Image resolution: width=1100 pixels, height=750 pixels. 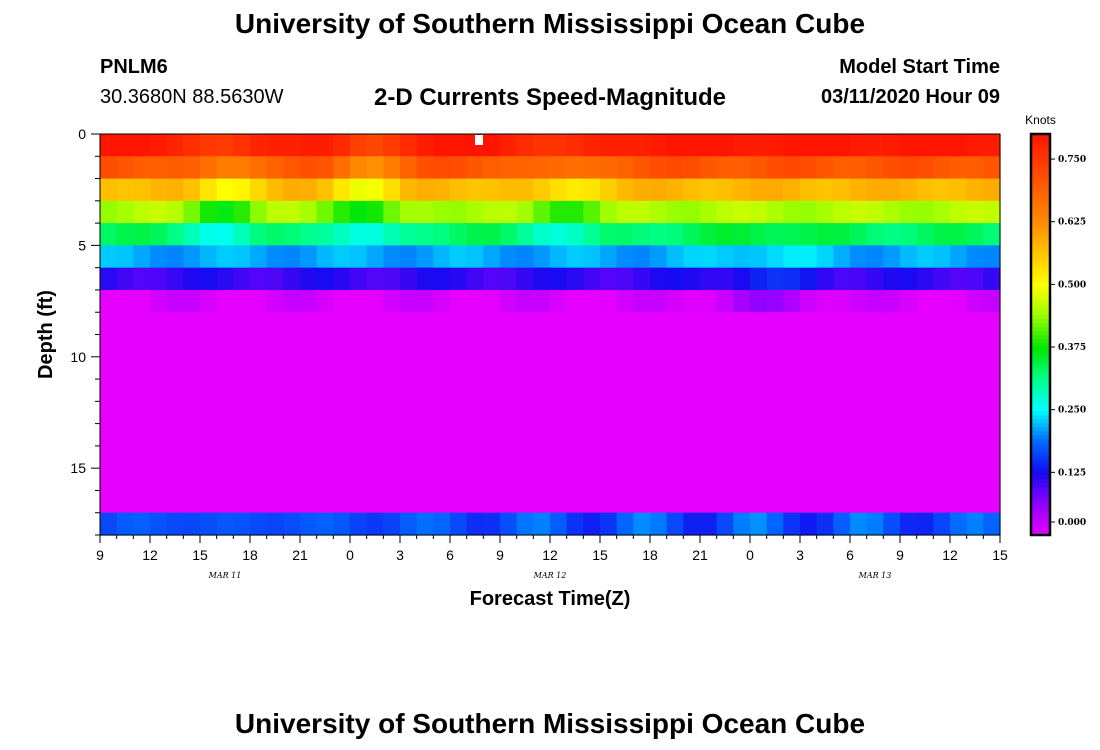 I want to click on x-tick-label: 15, so click(x=200, y=555).